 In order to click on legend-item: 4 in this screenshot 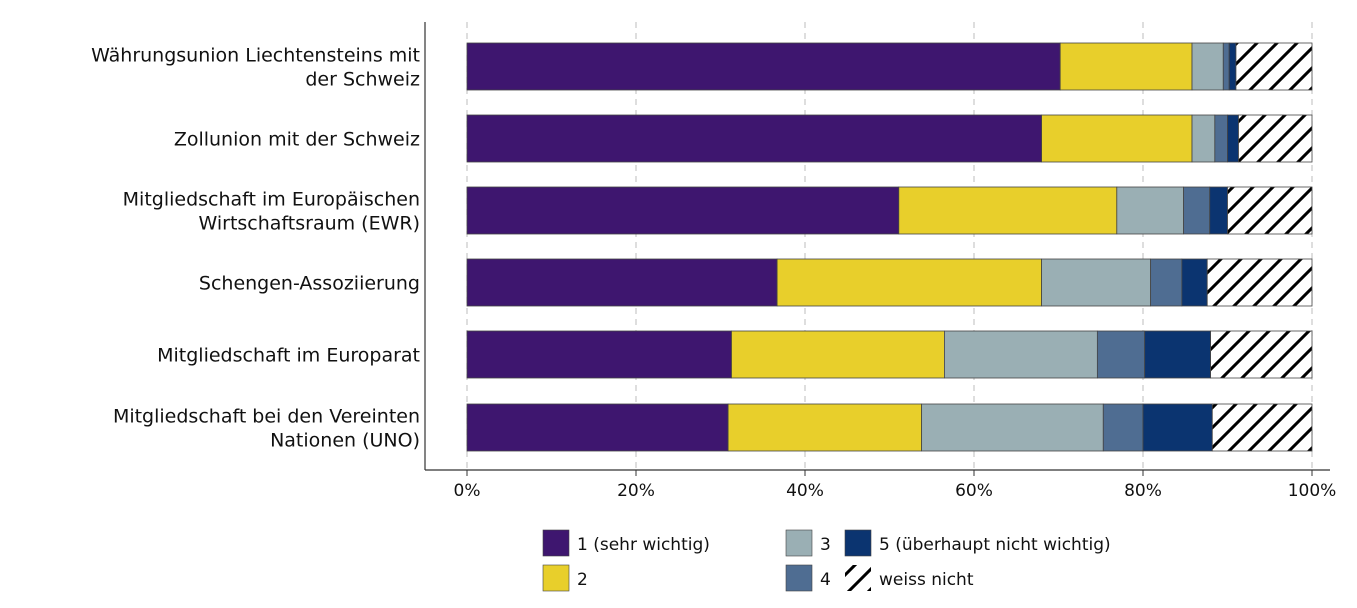, I will do `click(808, 578)`.